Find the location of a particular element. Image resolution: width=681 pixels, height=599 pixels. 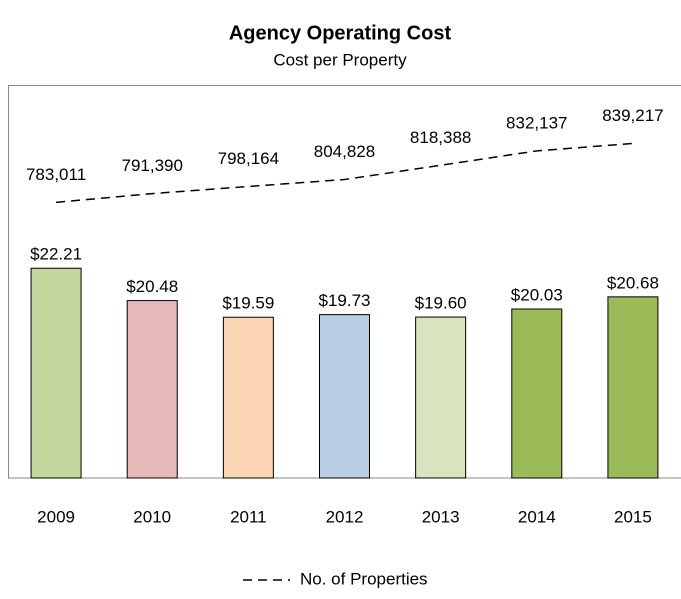

x-tick-label: 2010 is located at coordinates (152, 516).